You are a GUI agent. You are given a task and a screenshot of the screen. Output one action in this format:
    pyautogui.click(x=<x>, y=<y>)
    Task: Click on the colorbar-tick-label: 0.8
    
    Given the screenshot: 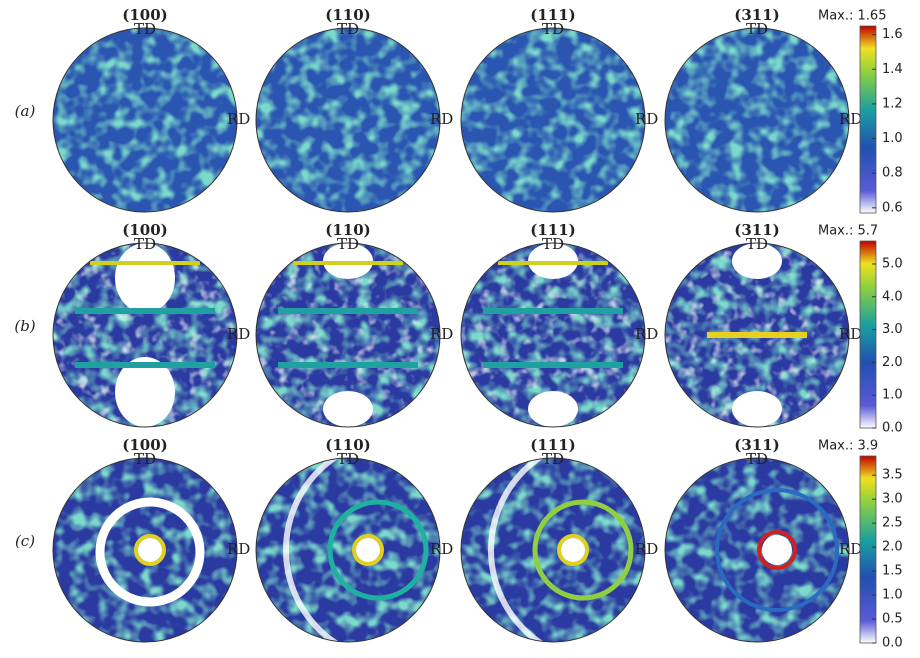 What is the action you would take?
    pyautogui.click(x=892, y=173)
    